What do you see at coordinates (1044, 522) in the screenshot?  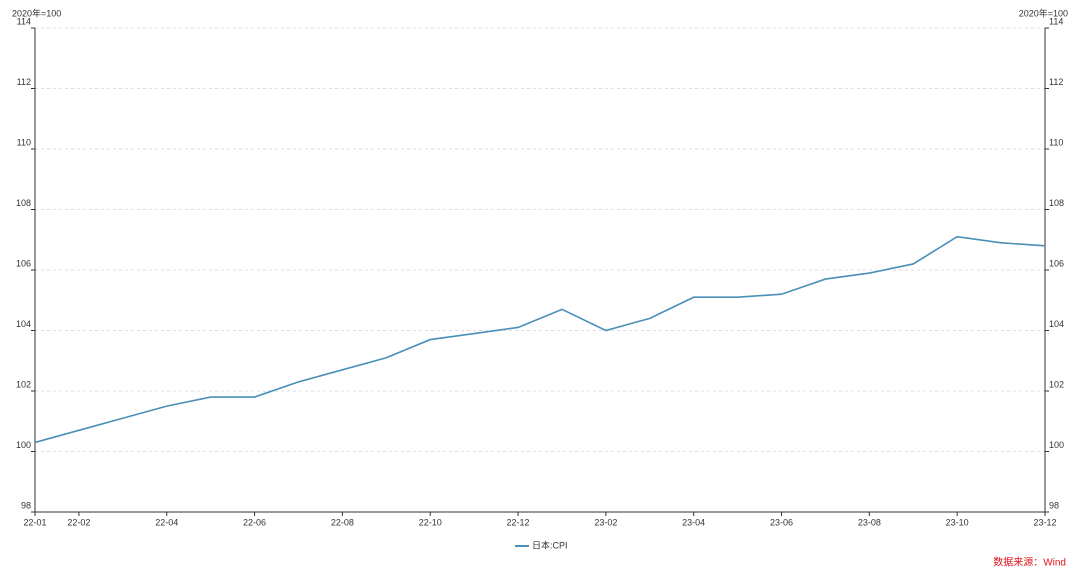 I see `x-tick-label: 23-12` at bounding box center [1044, 522].